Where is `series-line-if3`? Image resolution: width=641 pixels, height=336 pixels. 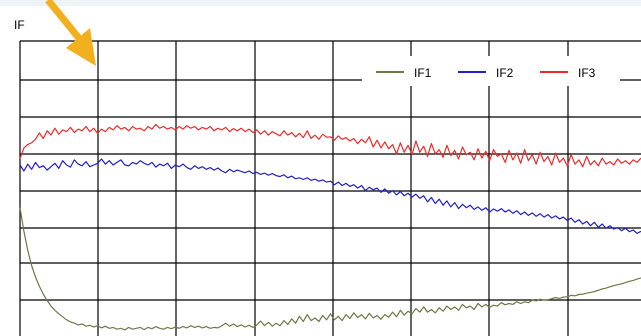 series-line-if3 is located at coordinates (330, 145).